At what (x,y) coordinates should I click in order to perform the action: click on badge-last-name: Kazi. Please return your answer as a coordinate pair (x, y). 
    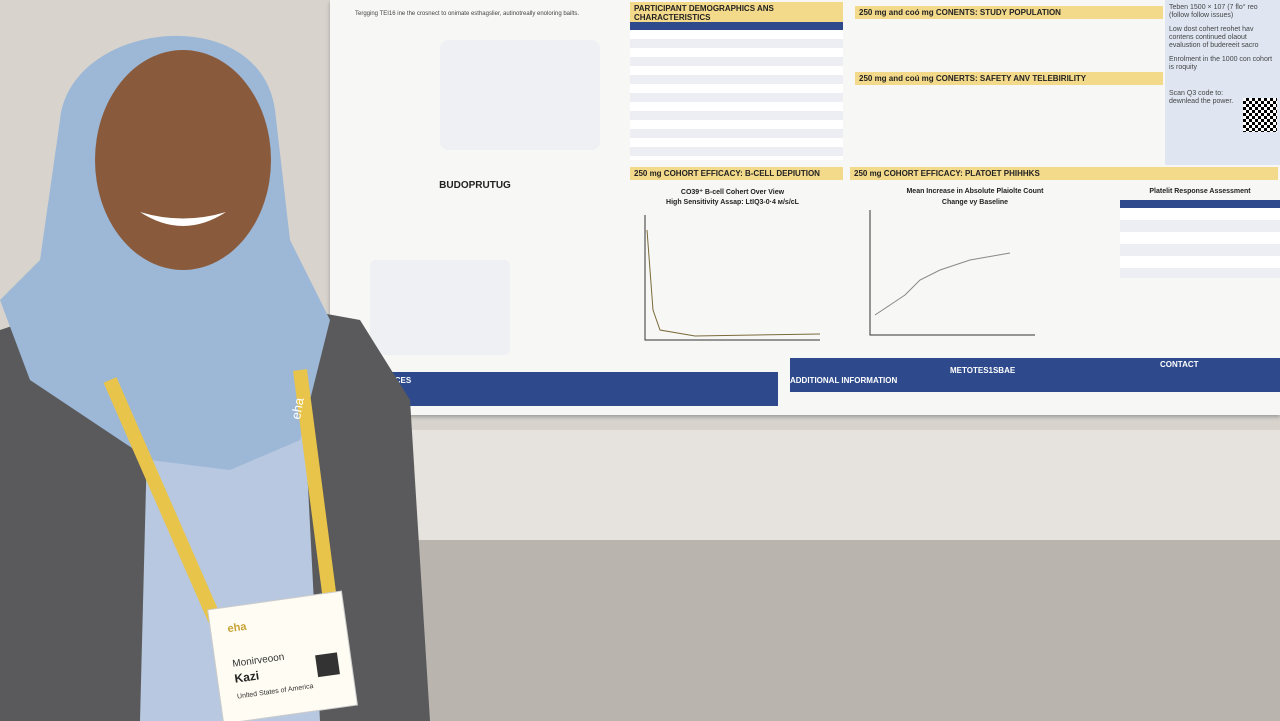
    Looking at the image, I should click on (247, 676).